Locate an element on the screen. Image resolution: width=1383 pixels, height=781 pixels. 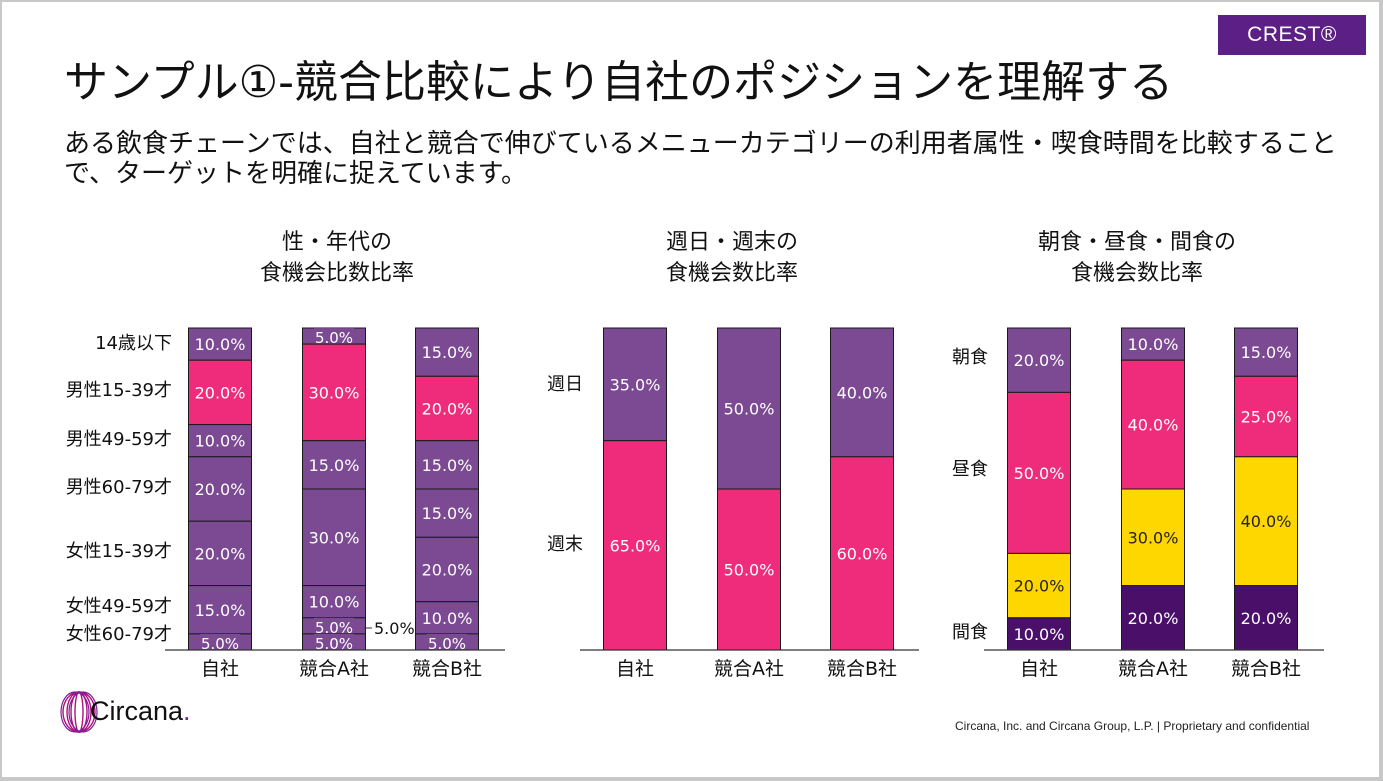
circana-logo-icon is located at coordinates (79, 712).